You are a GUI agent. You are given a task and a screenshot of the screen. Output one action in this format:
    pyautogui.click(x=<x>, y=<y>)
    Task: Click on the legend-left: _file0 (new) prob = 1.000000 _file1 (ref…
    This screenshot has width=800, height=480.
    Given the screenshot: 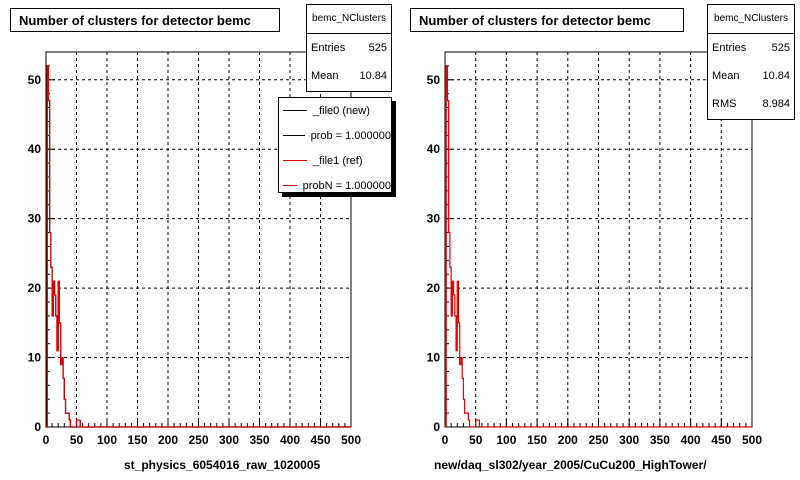 What is the action you would take?
    pyautogui.click(x=335, y=145)
    